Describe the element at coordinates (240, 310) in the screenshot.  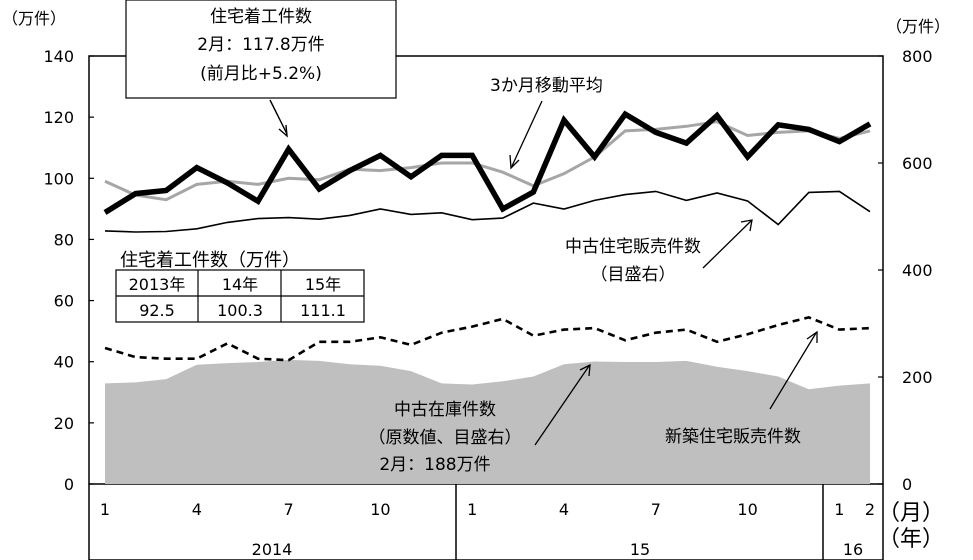
I see `inset-value-14: 100.3` at that location.